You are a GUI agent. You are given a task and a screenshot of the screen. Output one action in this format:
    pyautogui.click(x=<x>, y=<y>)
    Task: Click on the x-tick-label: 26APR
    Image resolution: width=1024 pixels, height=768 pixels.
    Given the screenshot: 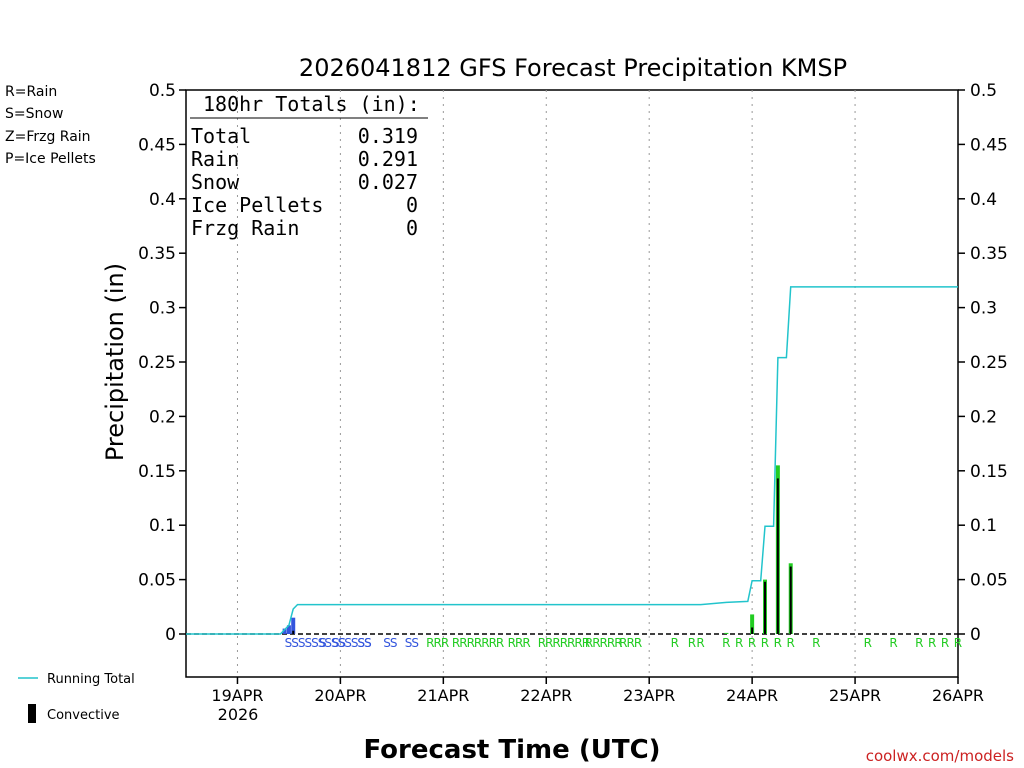 What is the action you would take?
    pyautogui.click(x=958, y=695)
    